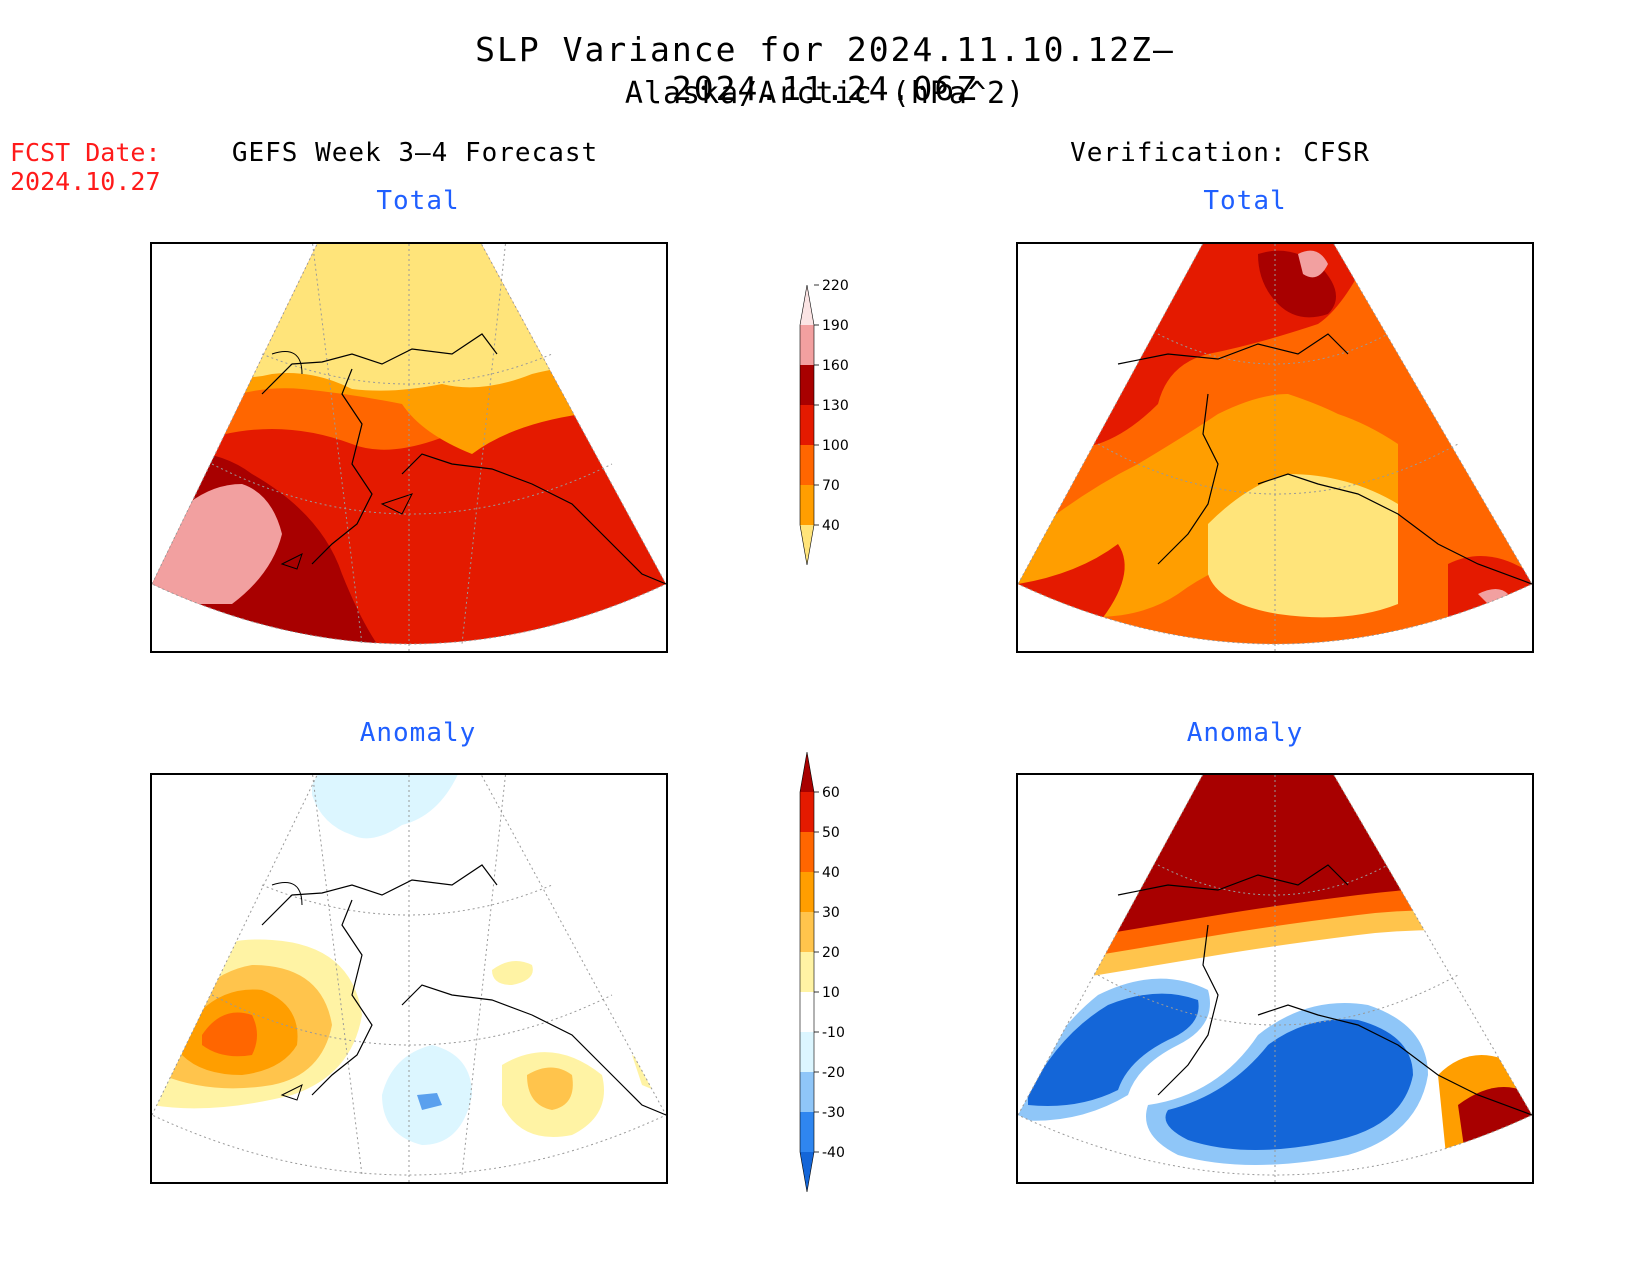 This screenshot has width=1650, height=1275. Describe the element at coordinates (825, 93) in the screenshot. I see `chart-subtitle: Alaska/Arctic (hPa^2)` at that location.